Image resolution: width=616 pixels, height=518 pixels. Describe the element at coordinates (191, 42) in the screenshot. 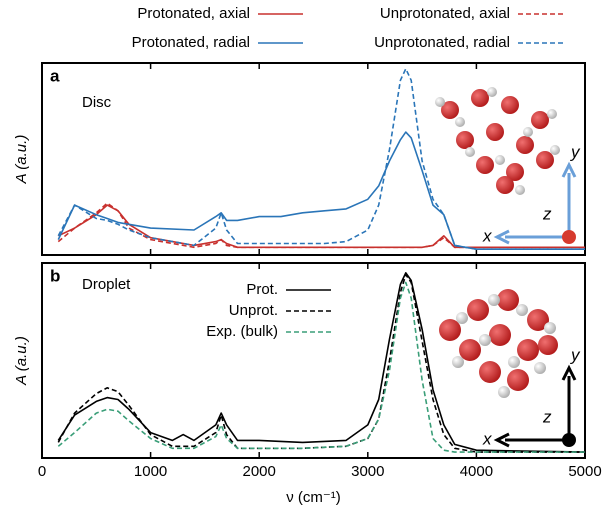

I see `legend-label: Protonated, radial` at that location.